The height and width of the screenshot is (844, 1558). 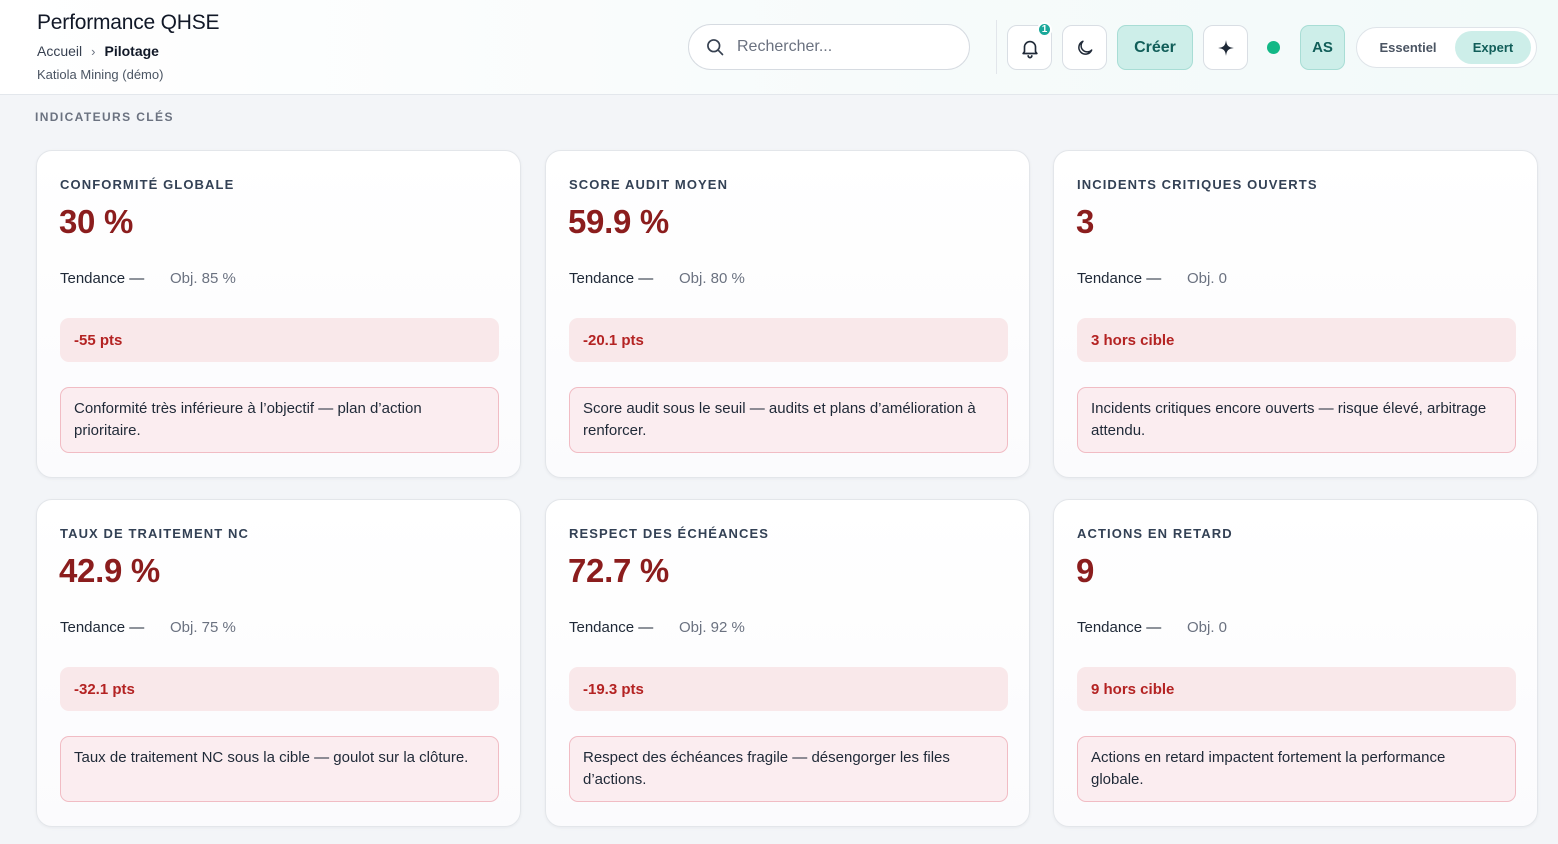 I want to click on sparkle-icon, so click(x=1225, y=47).